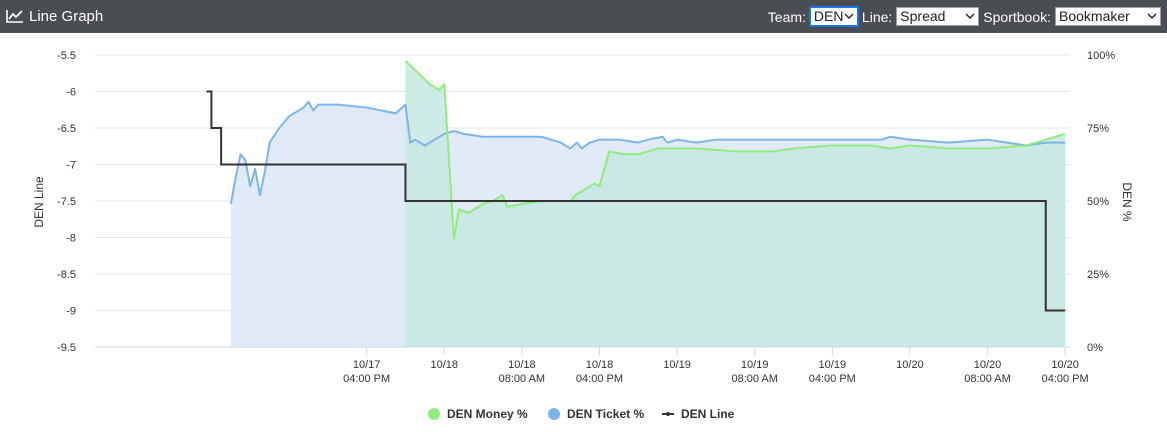 The width and height of the screenshot is (1167, 432). Describe the element at coordinates (71, 239) in the screenshot. I see `left-tick-label: -8` at that location.